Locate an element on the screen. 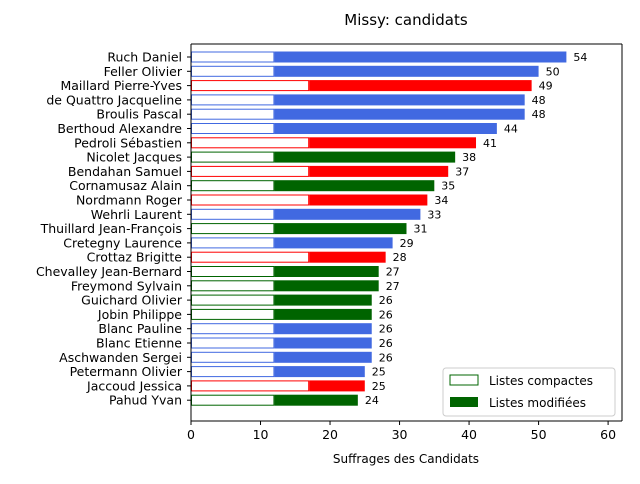 The width and height of the screenshot is (640, 484). candidate-label: Thuillard Jean-François is located at coordinates (111, 228).